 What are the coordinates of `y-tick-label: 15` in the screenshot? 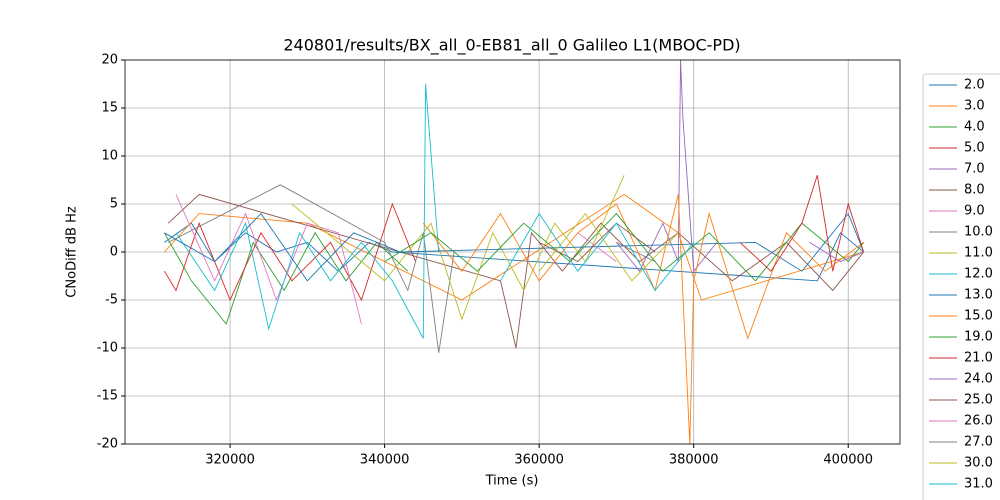 It's located at (109, 108).